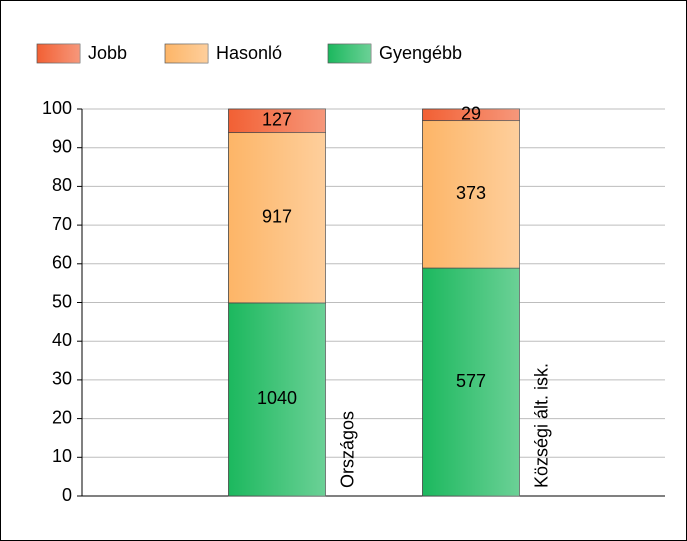 This screenshot has width=687, height=541. I want to click on legend-label: Gyengébb, so click(420, 53).